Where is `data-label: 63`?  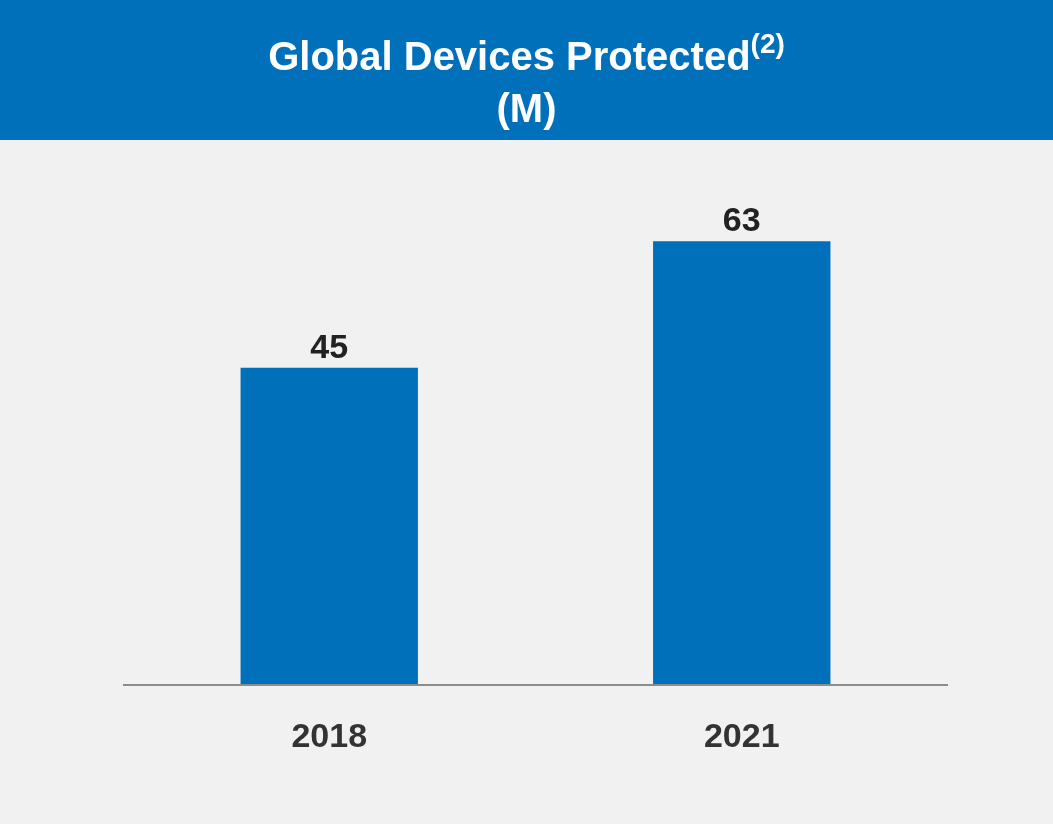 data-label: 63 is located at coordinates (741, 219).